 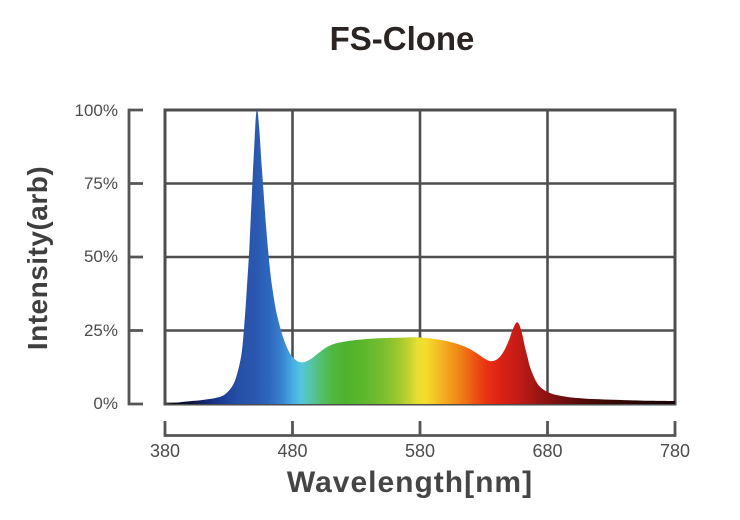 I want to click on x-axis-bracket, so click(x=420, y=429).